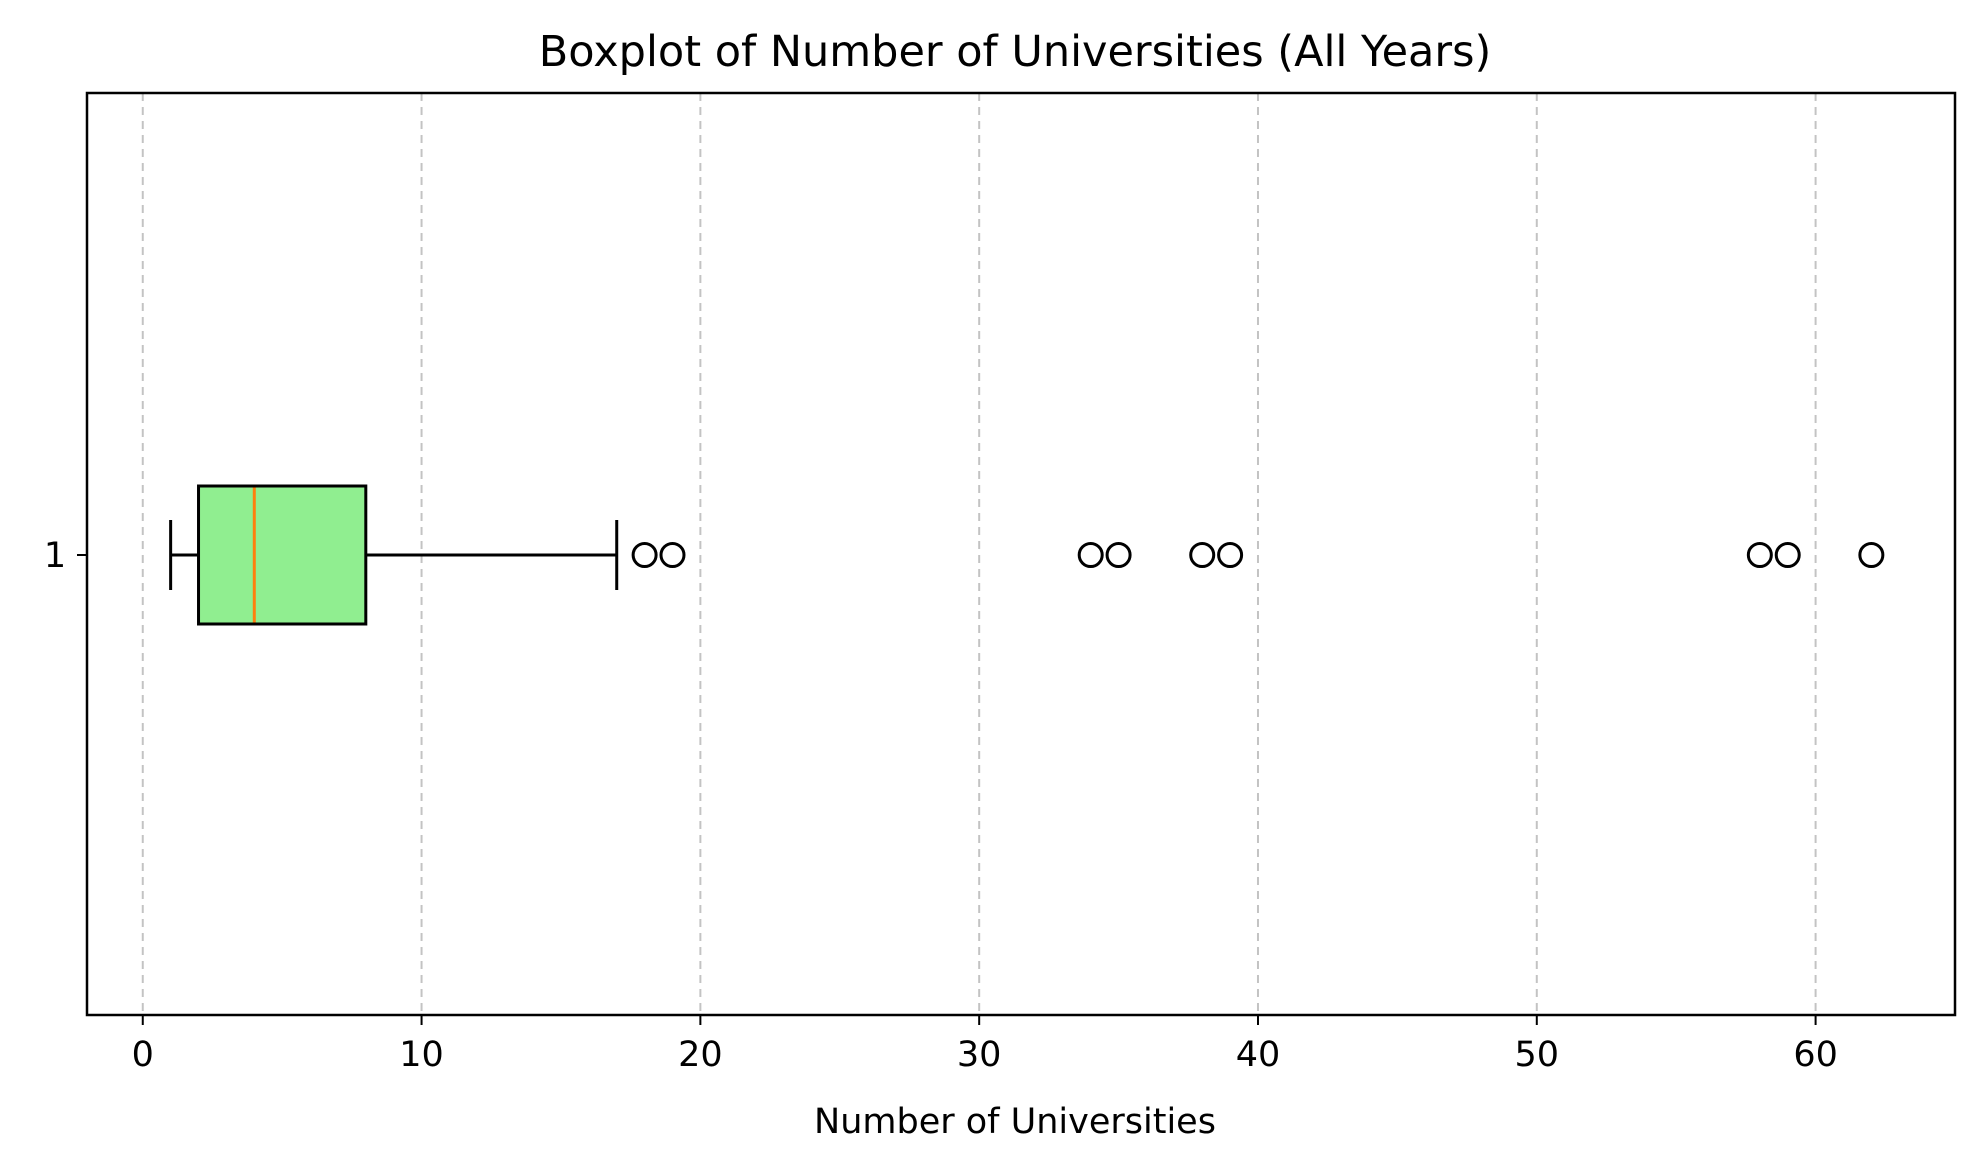 The image size is (1975, 1172). What do you see at coordinates (1815, 1055) in the screenshot?
I see `x-tick-label-60: 60` at bounding box center [1815, 1055].